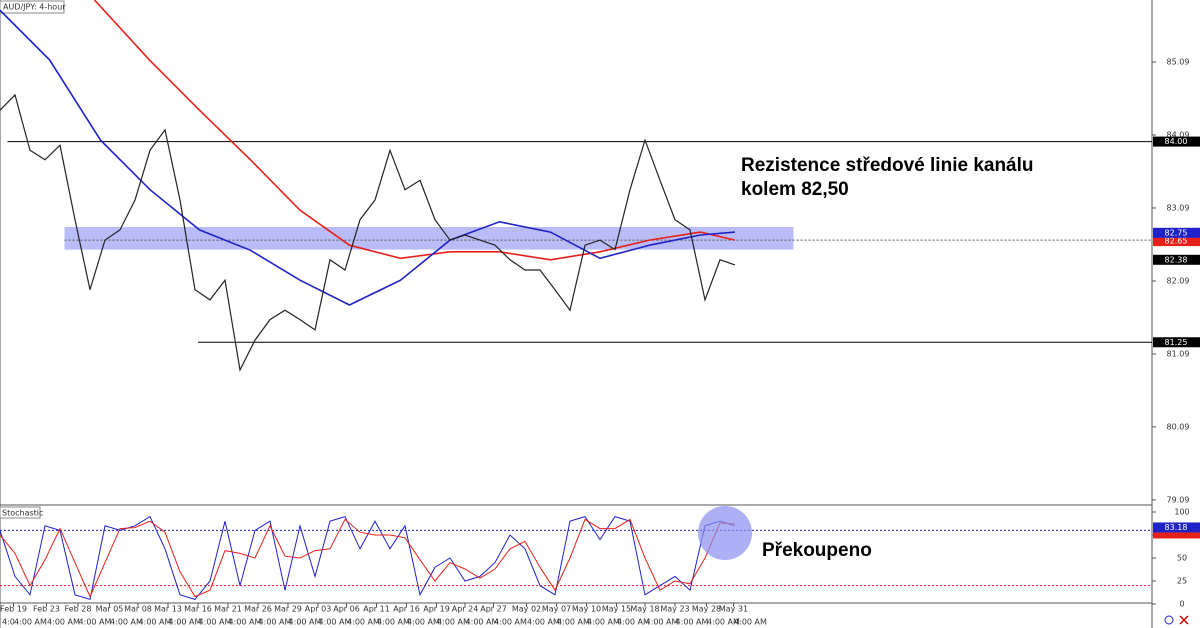  Describe the element at coordinates (436, 609) in the screenshot. I see `x-tick-label: Apr 19` at that location.